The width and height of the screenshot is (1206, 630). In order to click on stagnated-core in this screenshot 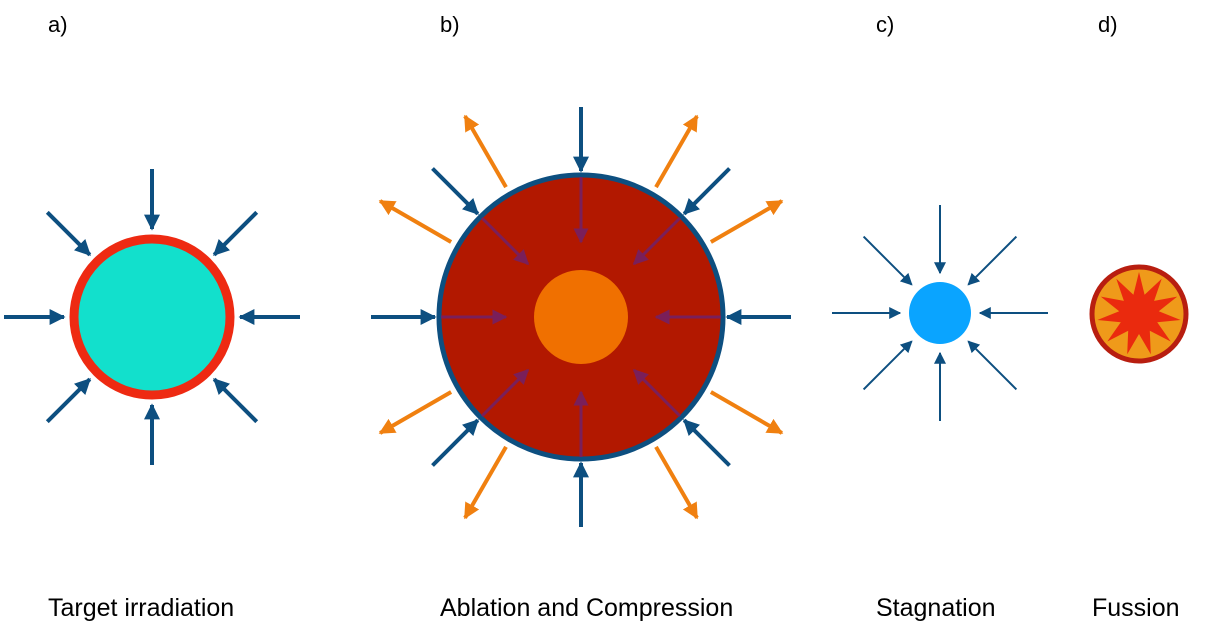, I will do `click(940, 313)`.